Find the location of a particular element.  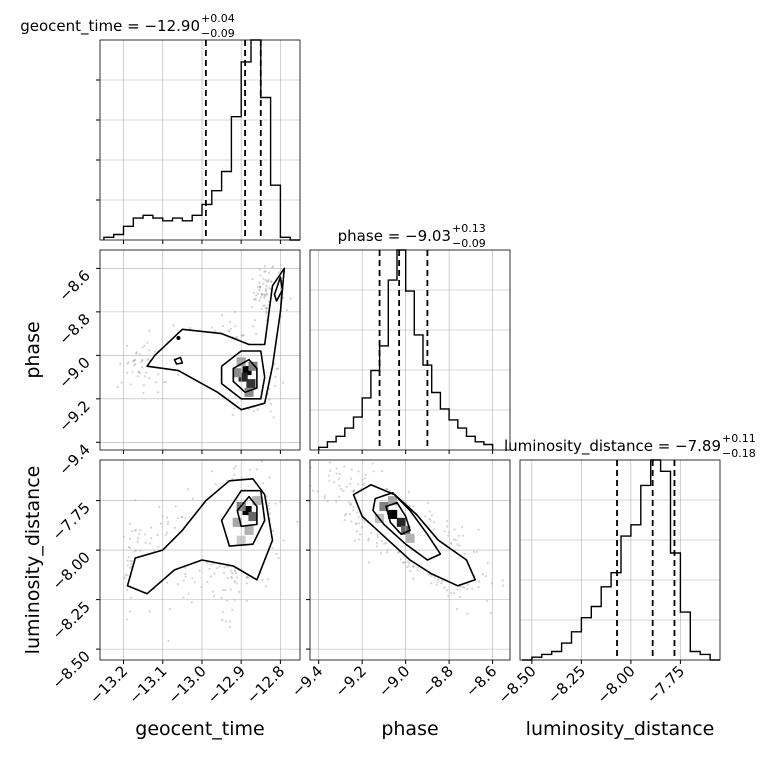

histogram-geocent-time is located at coordinates (201, 140).